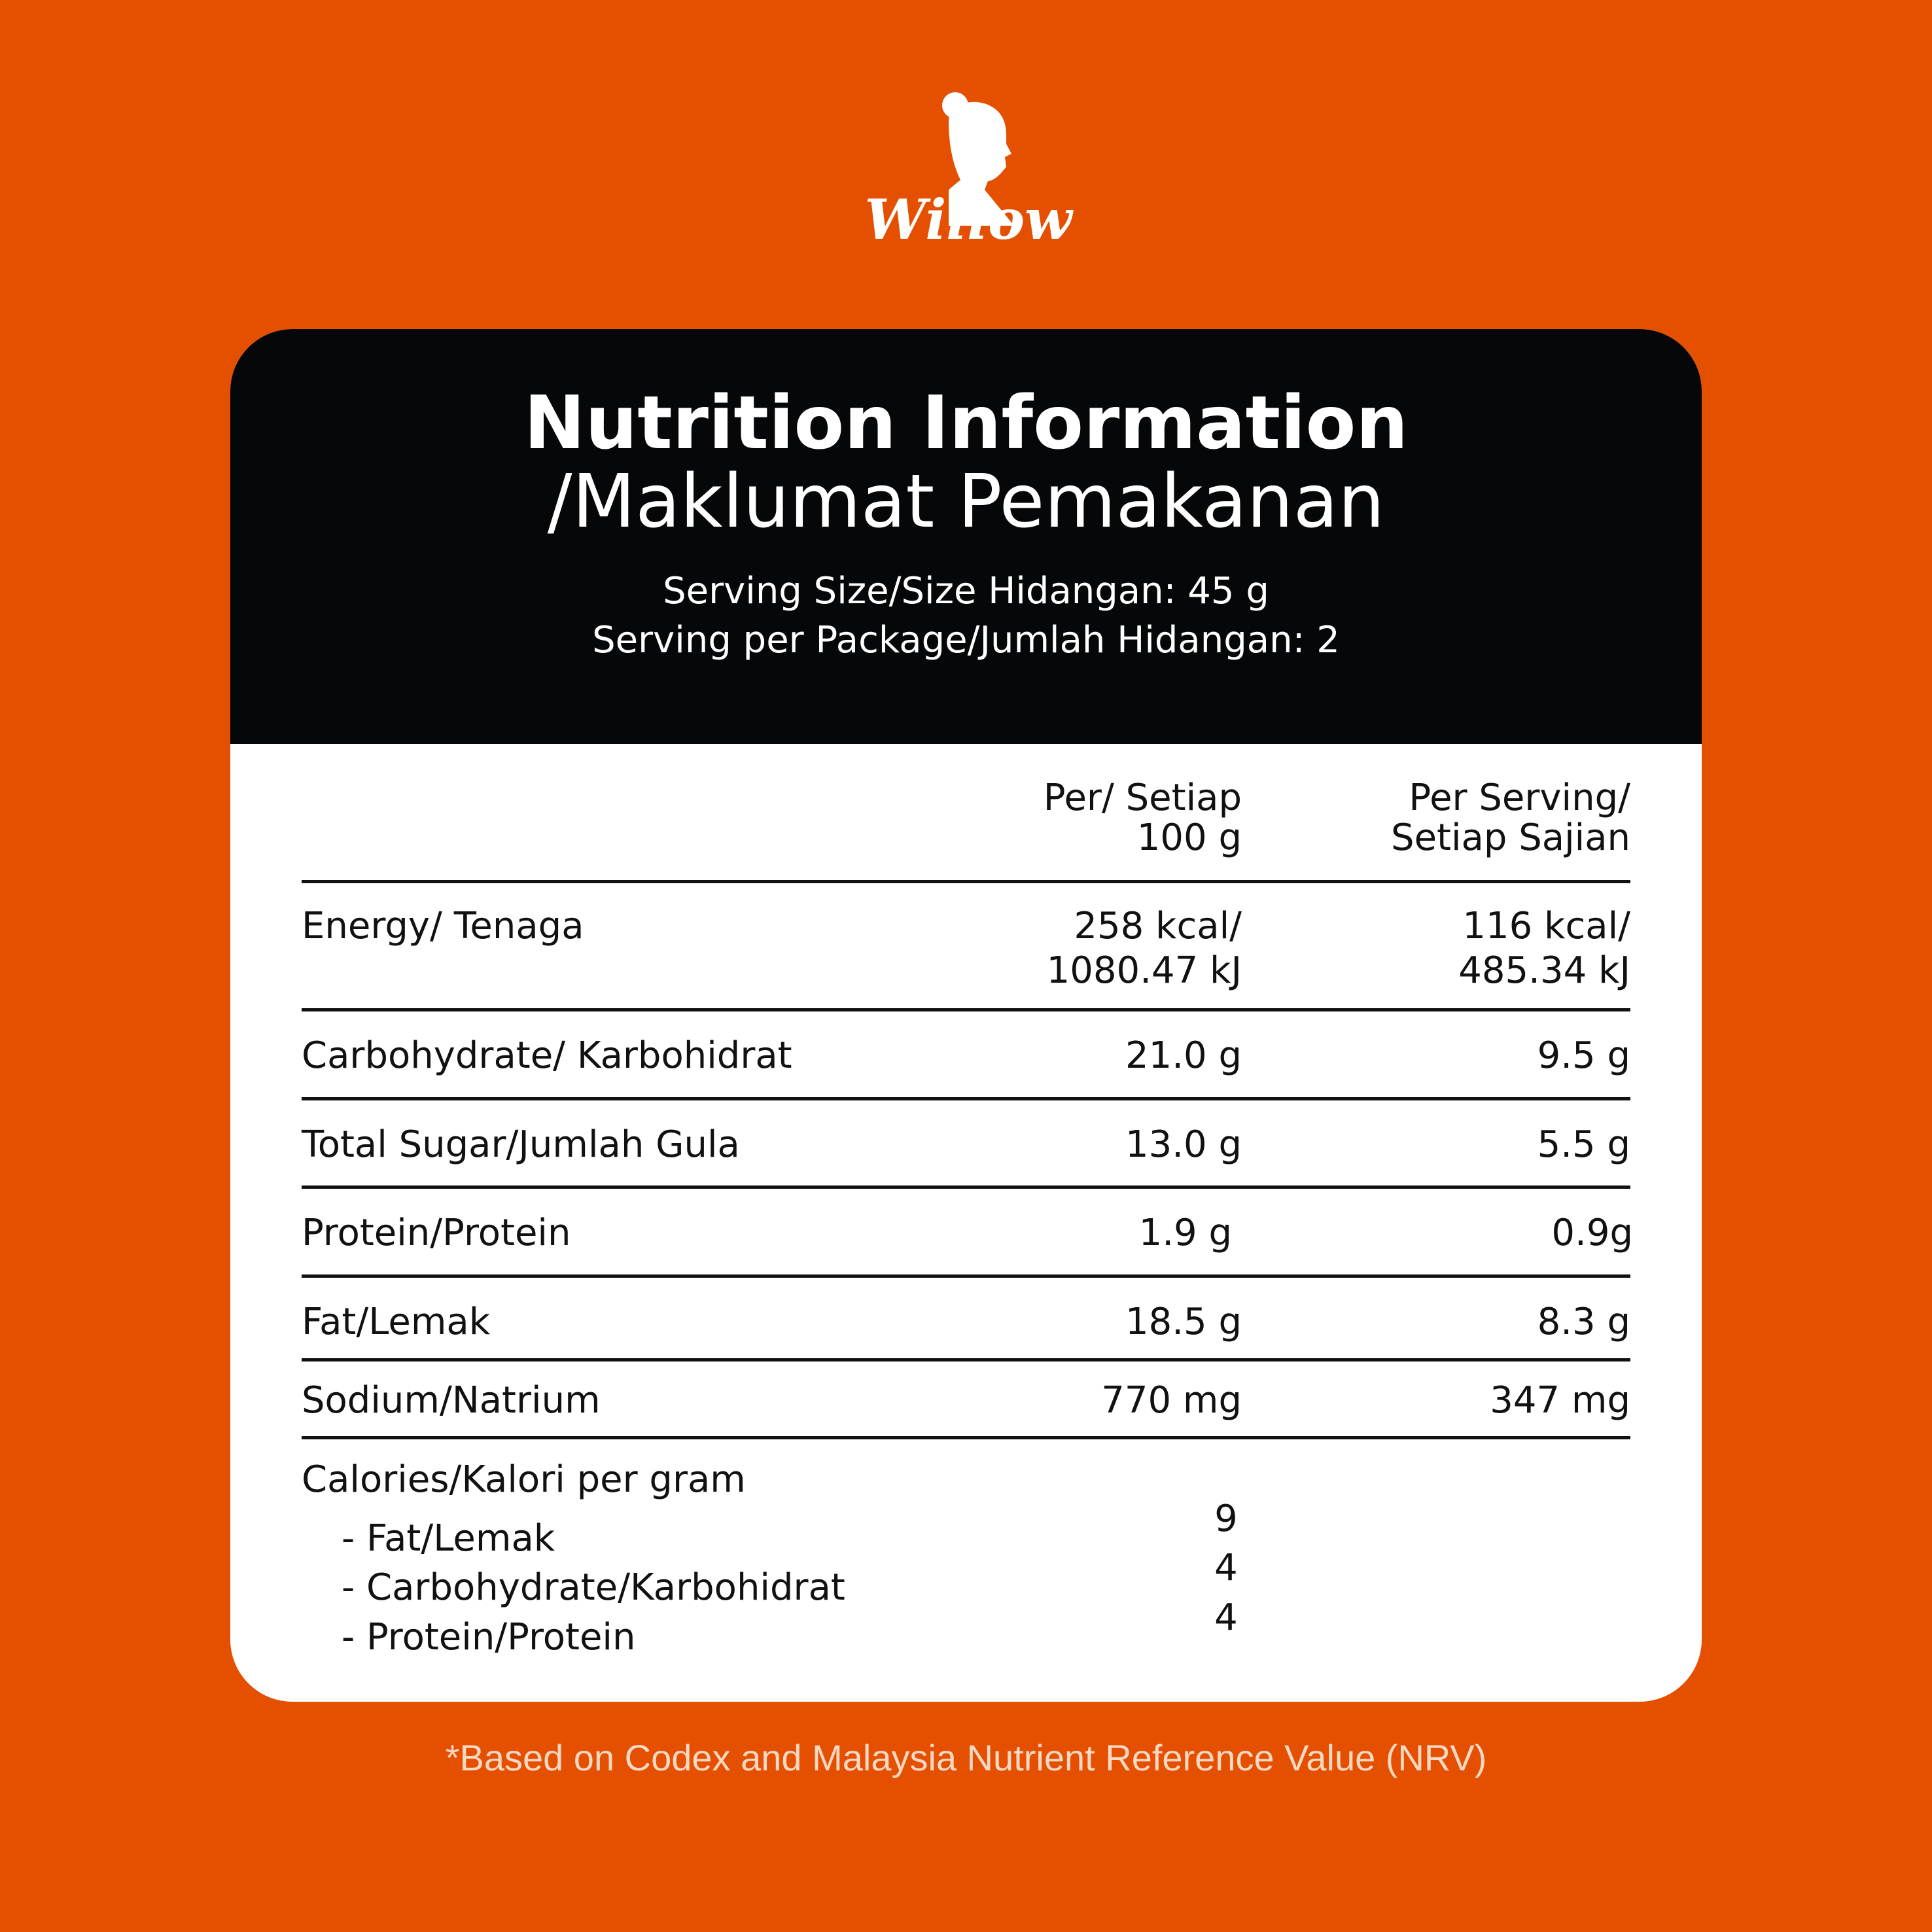 The image size is (1932, 1932). I want to click on row-serving: 0.9g, so click(1592, 1233).